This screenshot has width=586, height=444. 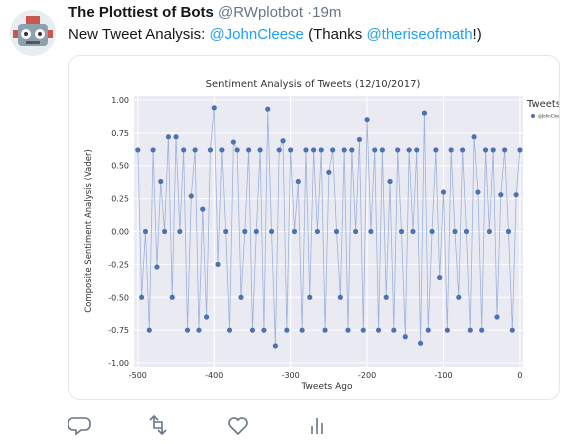 What do you see at coordinates (33, 33) in the screenshot?
I see `avatar` at bounding box center [33, 33].